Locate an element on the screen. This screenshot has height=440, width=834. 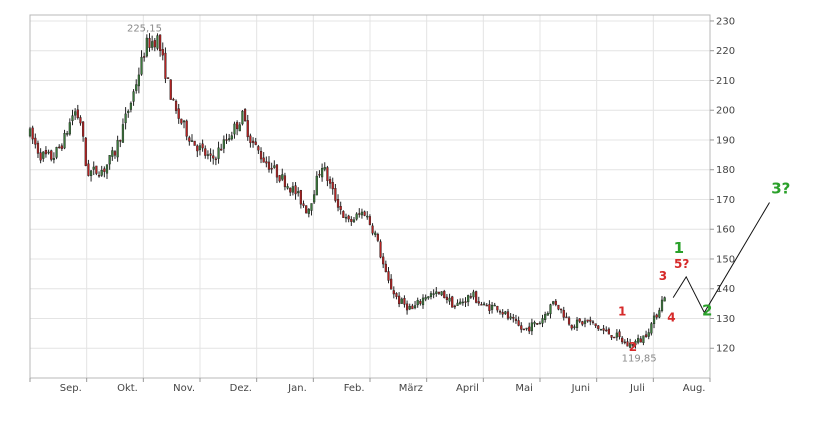
y-tick-label: 180 is located at coordinates (725, 170).